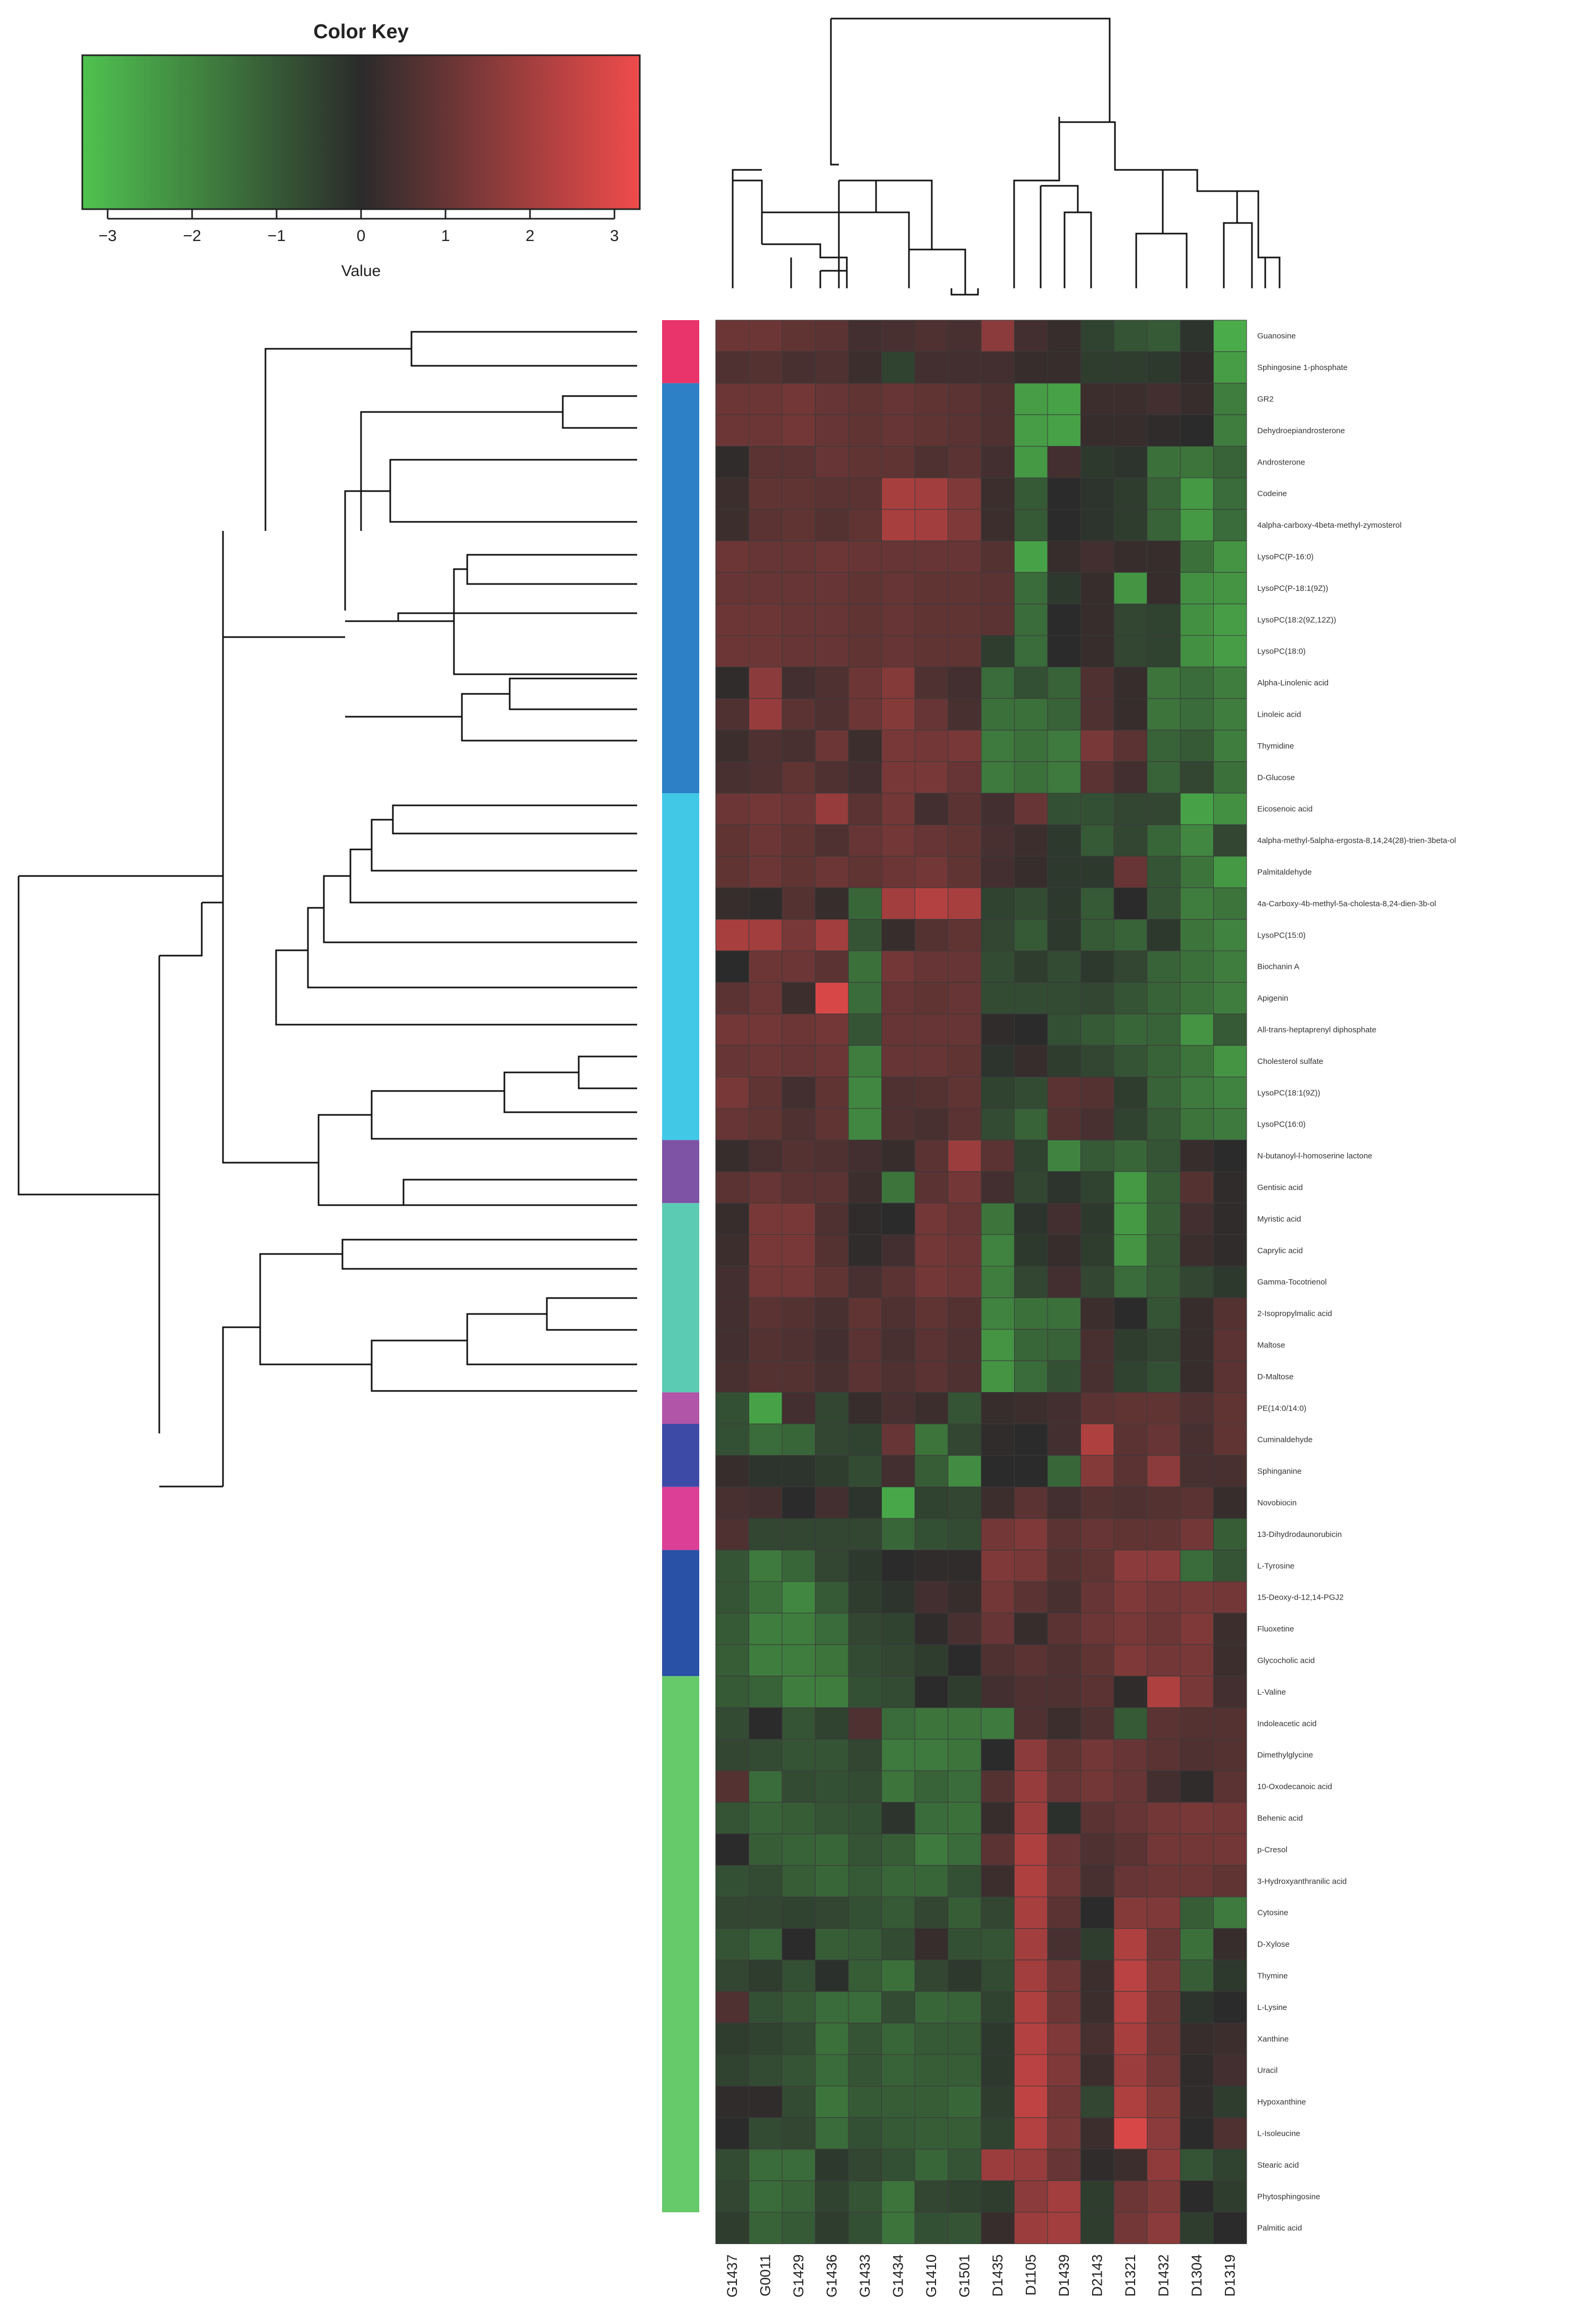 The image size is (1596, 2311). Describe the element at coordinates (680, 1613) in the screenshot. I see `row-group-segment` at that location.